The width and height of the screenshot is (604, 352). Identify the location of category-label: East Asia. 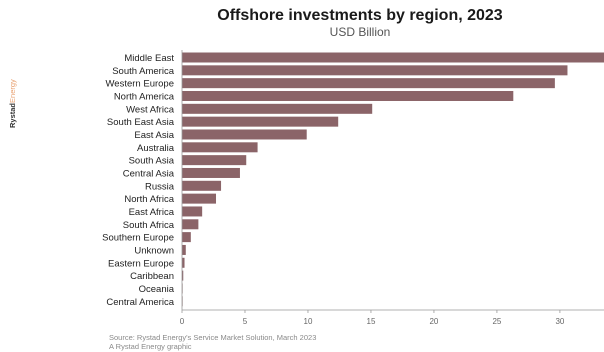
(154, 135).